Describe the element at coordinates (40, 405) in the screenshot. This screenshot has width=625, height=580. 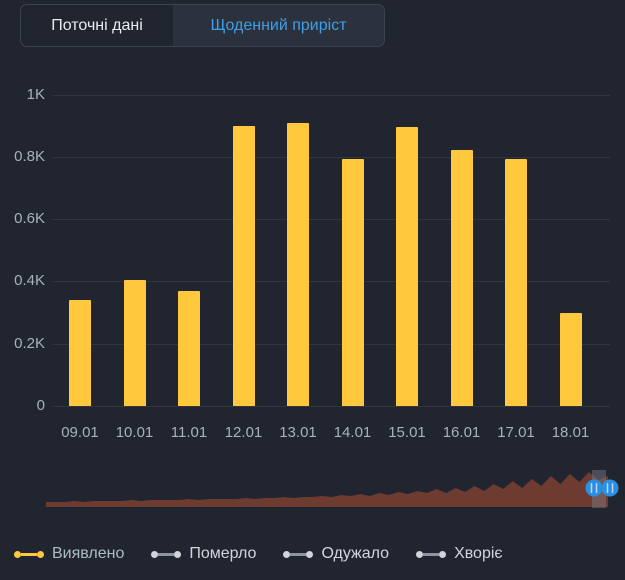
I see `y-axis-label: 0` at that location.